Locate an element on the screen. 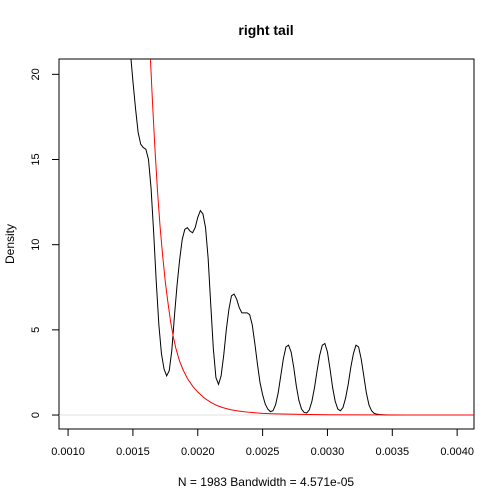  x-tick-label: 0.0015 is located at coordinates (133, 452).